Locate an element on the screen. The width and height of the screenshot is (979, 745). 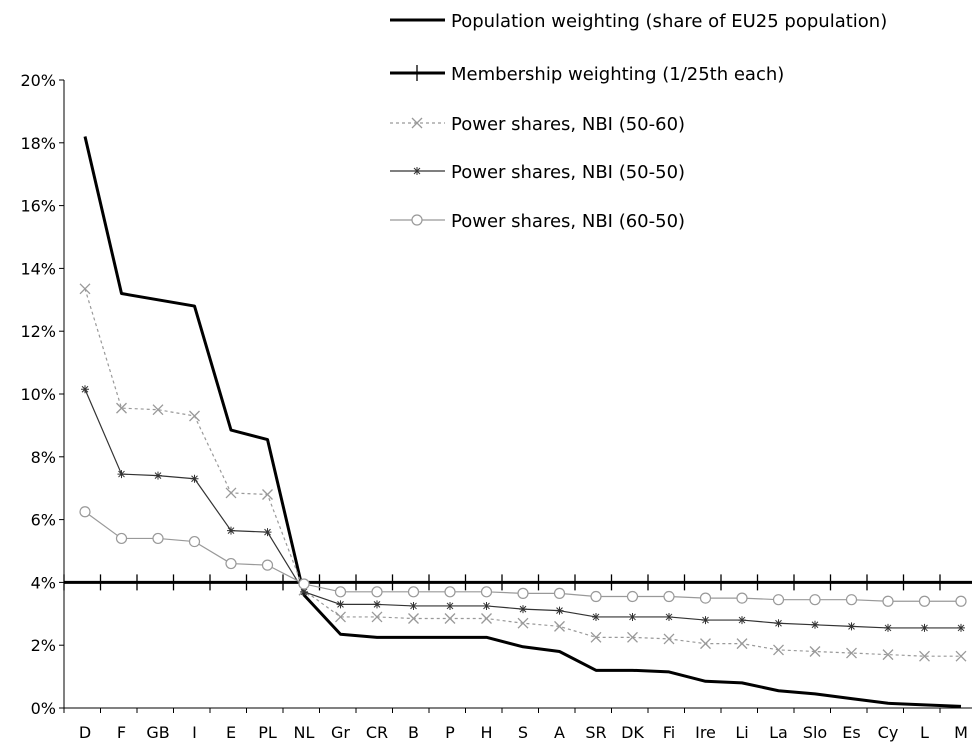
x-tick-label: GB is located at coordinates (157, 732).